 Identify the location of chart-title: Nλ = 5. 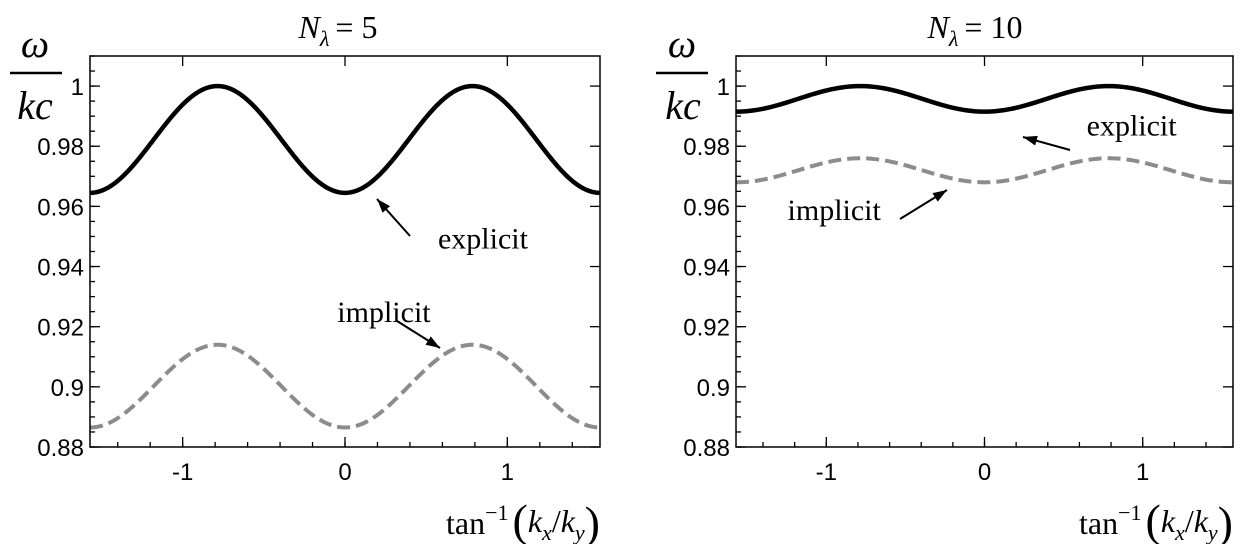
(338, 30).